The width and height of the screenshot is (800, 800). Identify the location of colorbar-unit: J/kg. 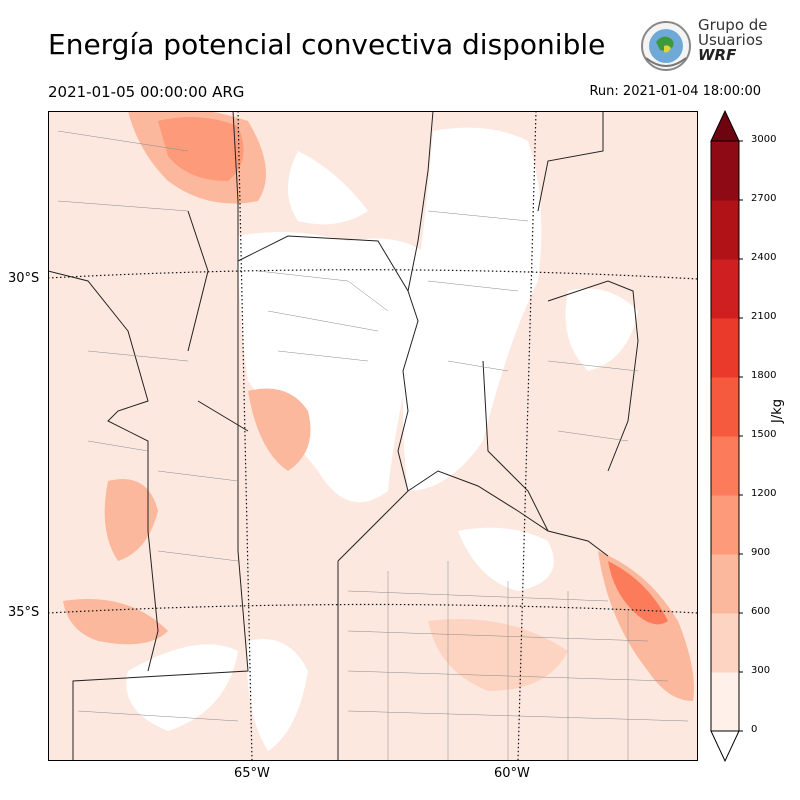
(777, 411).